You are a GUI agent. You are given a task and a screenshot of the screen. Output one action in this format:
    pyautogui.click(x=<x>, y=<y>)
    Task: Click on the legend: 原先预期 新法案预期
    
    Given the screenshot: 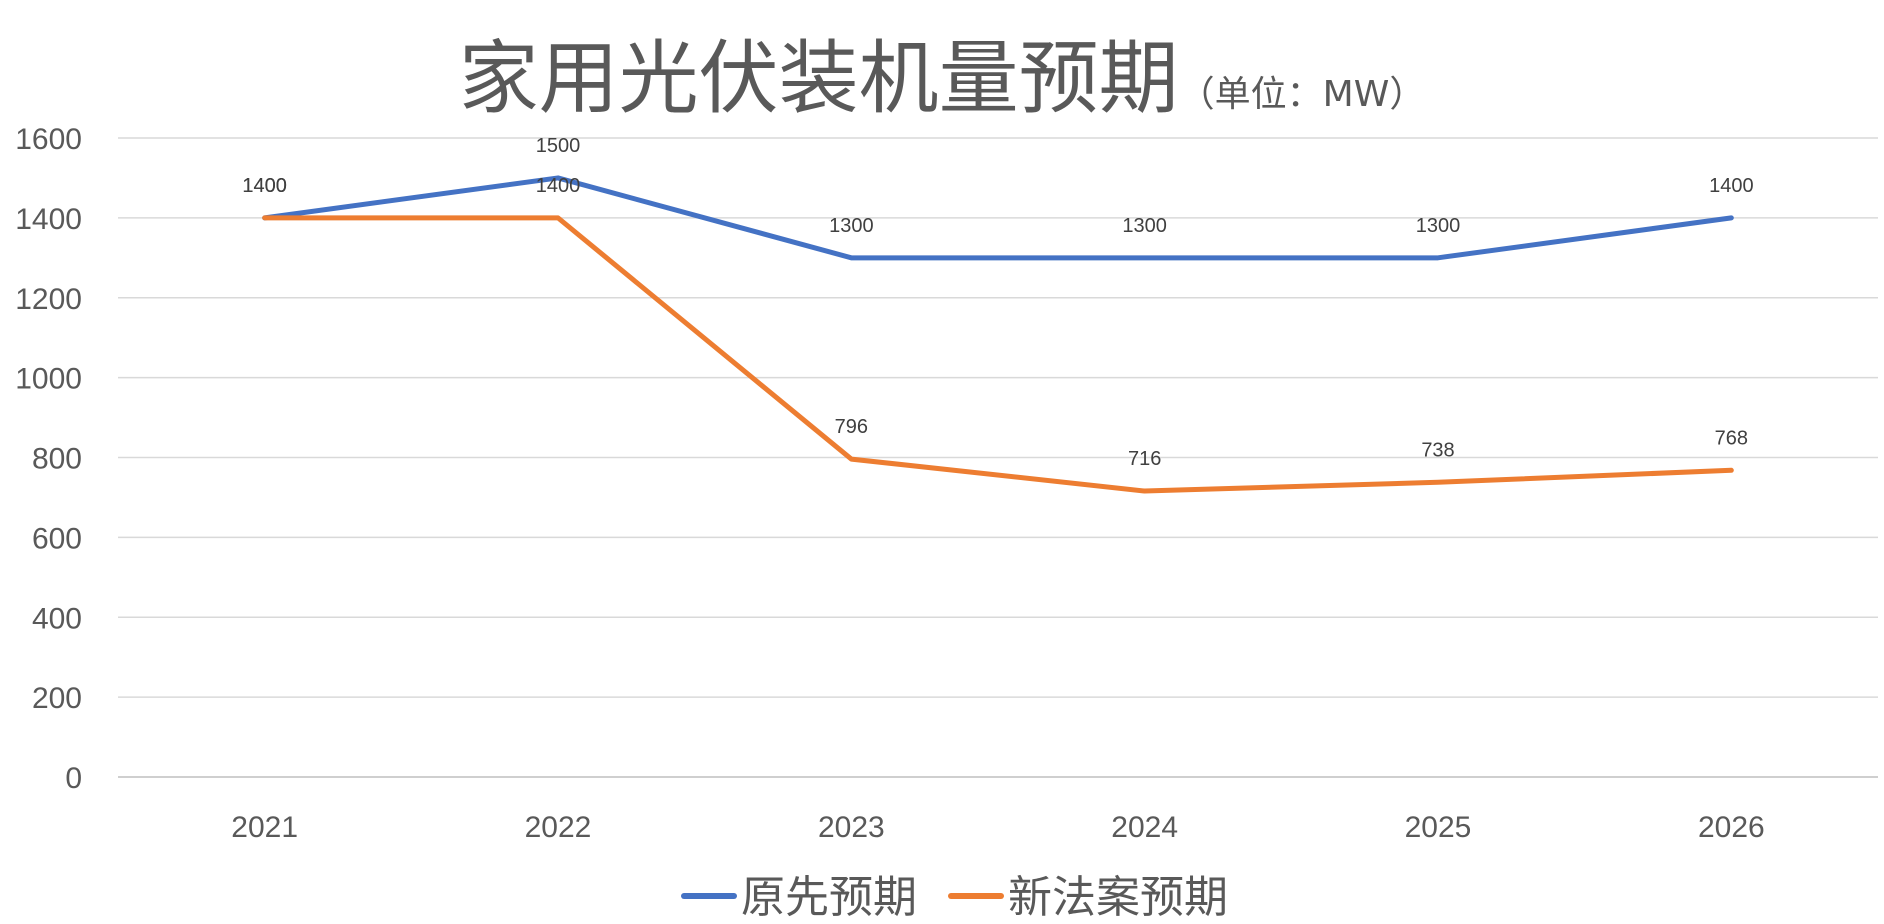 What is the action you would take?
    pyautogui.click(x=954, y=897)
    